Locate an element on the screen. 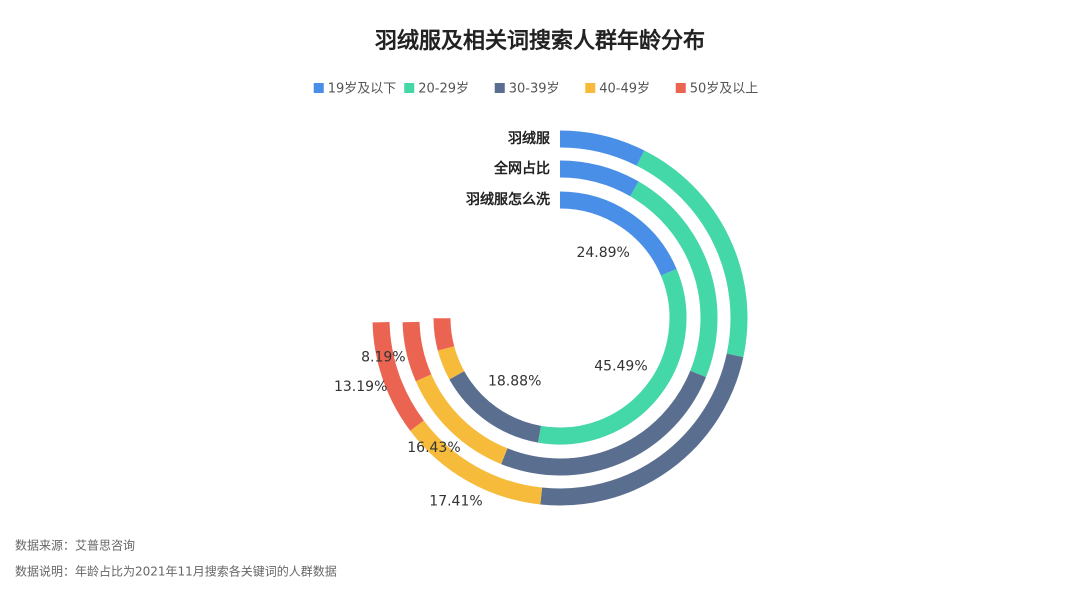 This screenshot has height=591, width=1080. ring-name: 羽绒服怎么洗 is located at coordinates (508, 199).